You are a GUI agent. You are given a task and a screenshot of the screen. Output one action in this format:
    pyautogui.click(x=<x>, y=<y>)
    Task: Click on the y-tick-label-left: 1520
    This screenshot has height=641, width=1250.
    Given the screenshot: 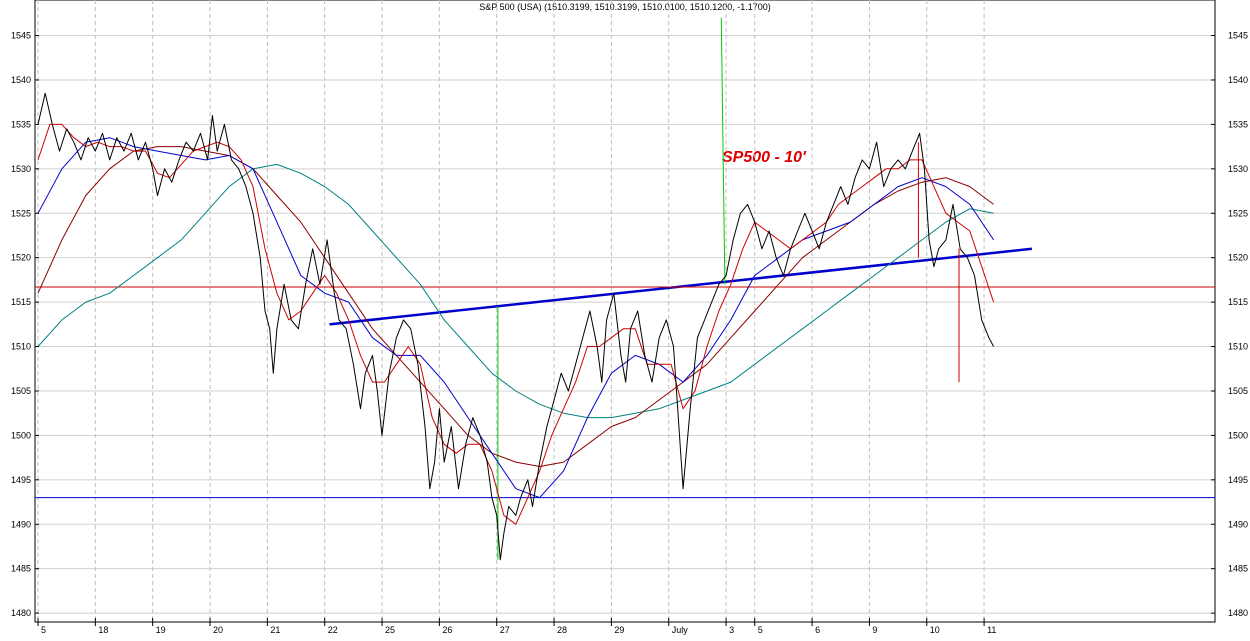 What is the action you would take?
    pyautogui.click(x=21, y=258)
    